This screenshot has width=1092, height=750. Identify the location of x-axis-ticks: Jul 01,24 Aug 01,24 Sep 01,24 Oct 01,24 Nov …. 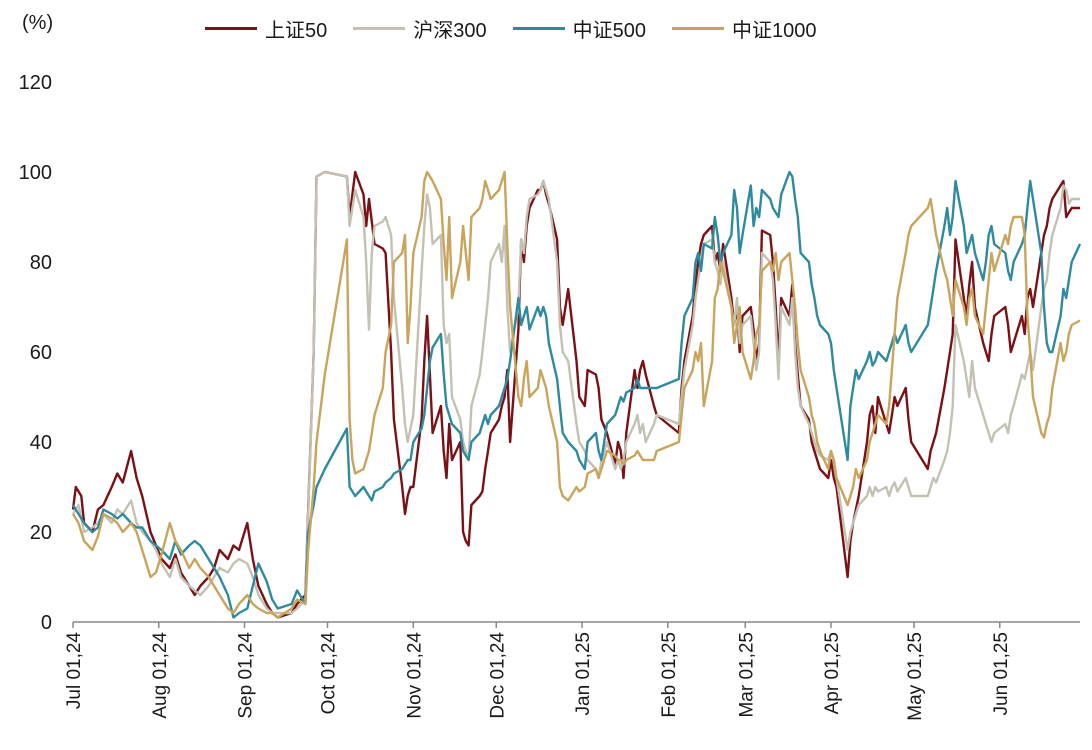
(538, 671).